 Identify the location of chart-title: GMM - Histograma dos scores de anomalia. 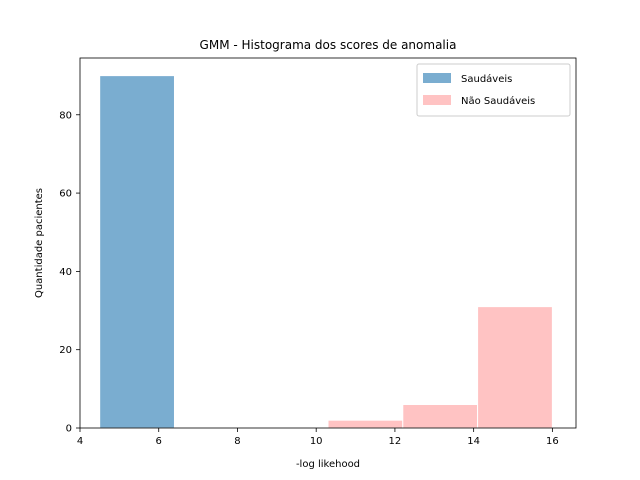
(328, 45).